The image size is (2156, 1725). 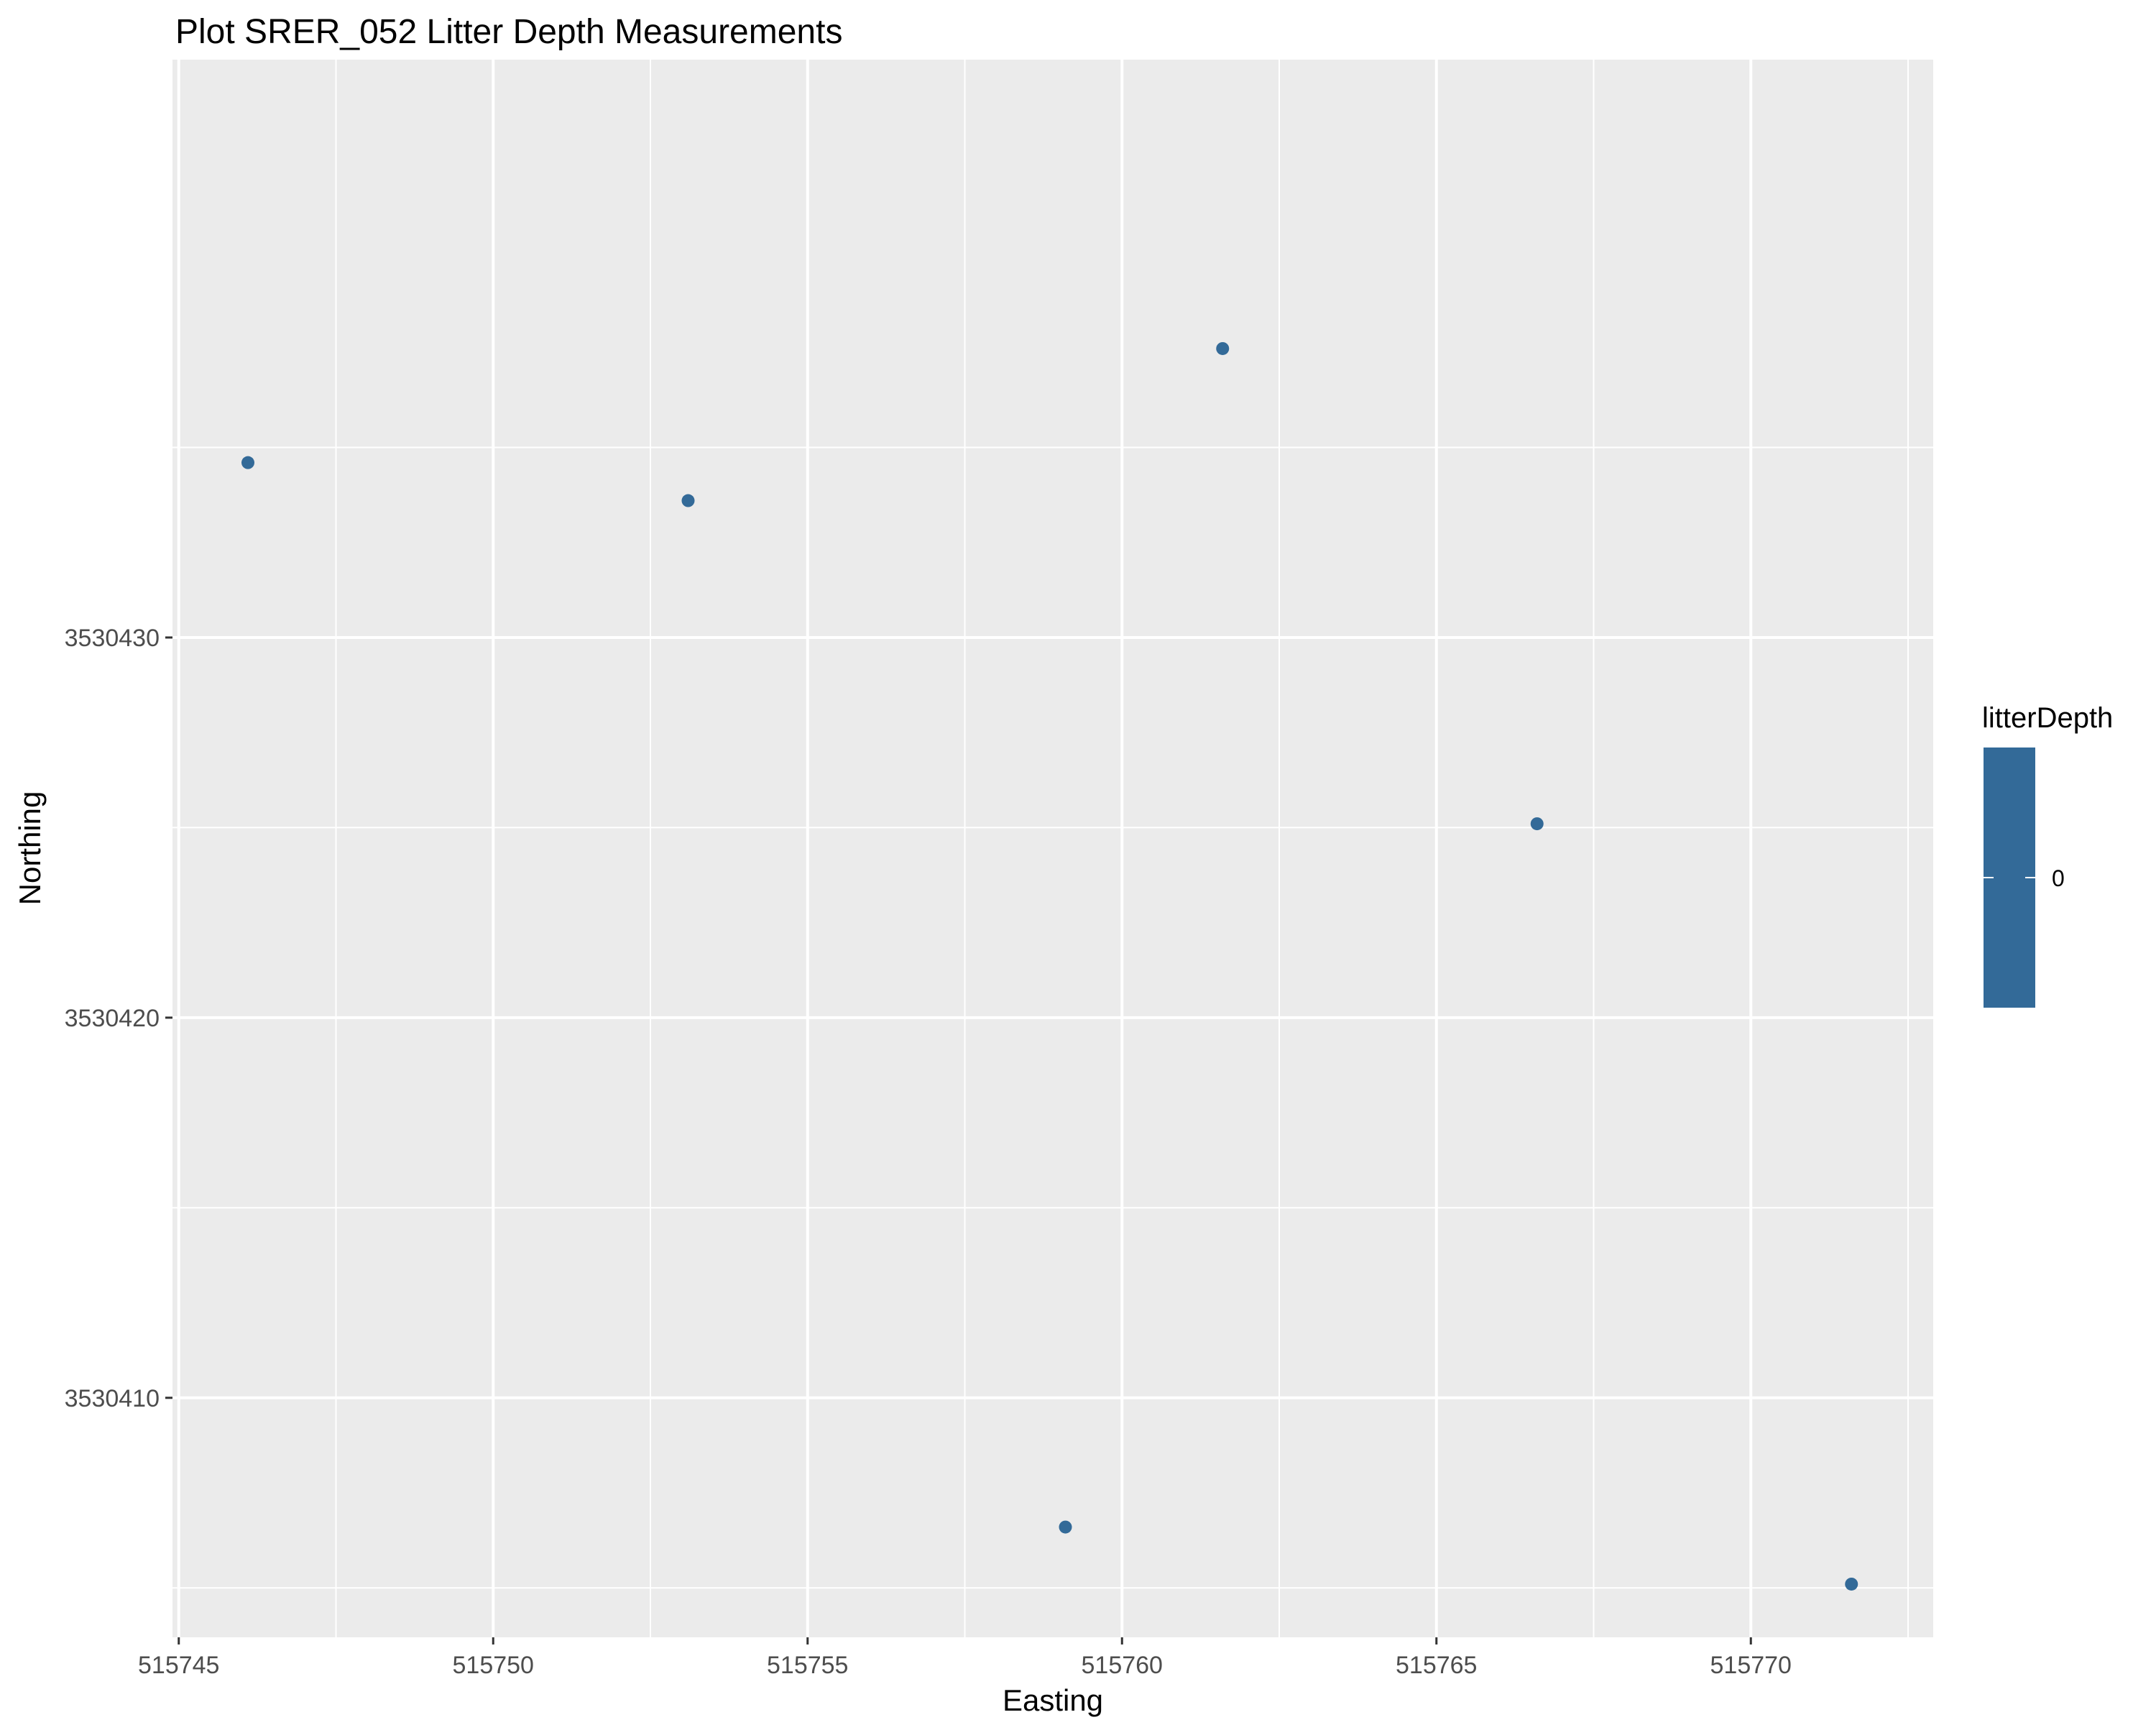 What do you see at coordinates (1751, 1665) in the screenshot?
I see `x-tick-label: 515770` at bounding box center [1751, 1665].